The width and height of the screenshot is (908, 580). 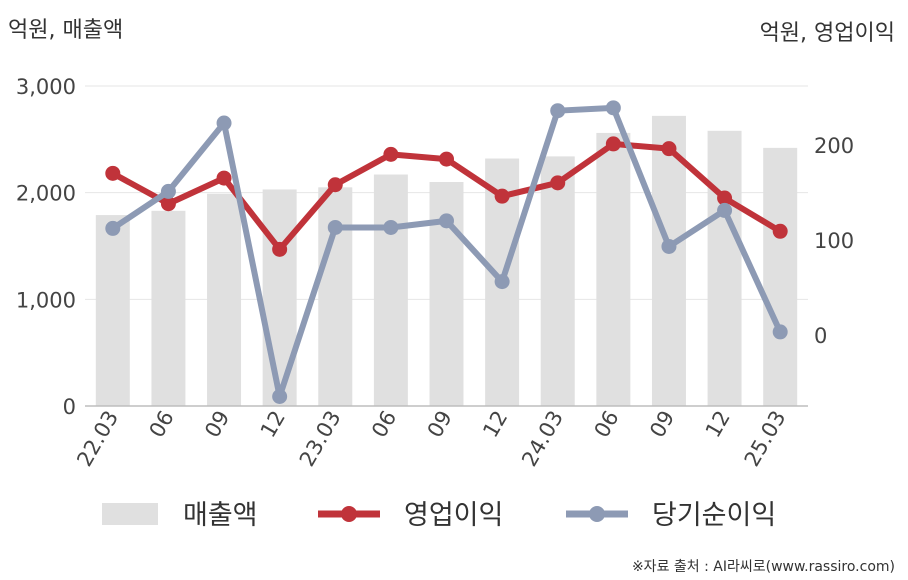 What do you see at coordinates (97, 439) in the screenshot?
I see `x-tick-label: 22.03` at bounding box center [97, 439].